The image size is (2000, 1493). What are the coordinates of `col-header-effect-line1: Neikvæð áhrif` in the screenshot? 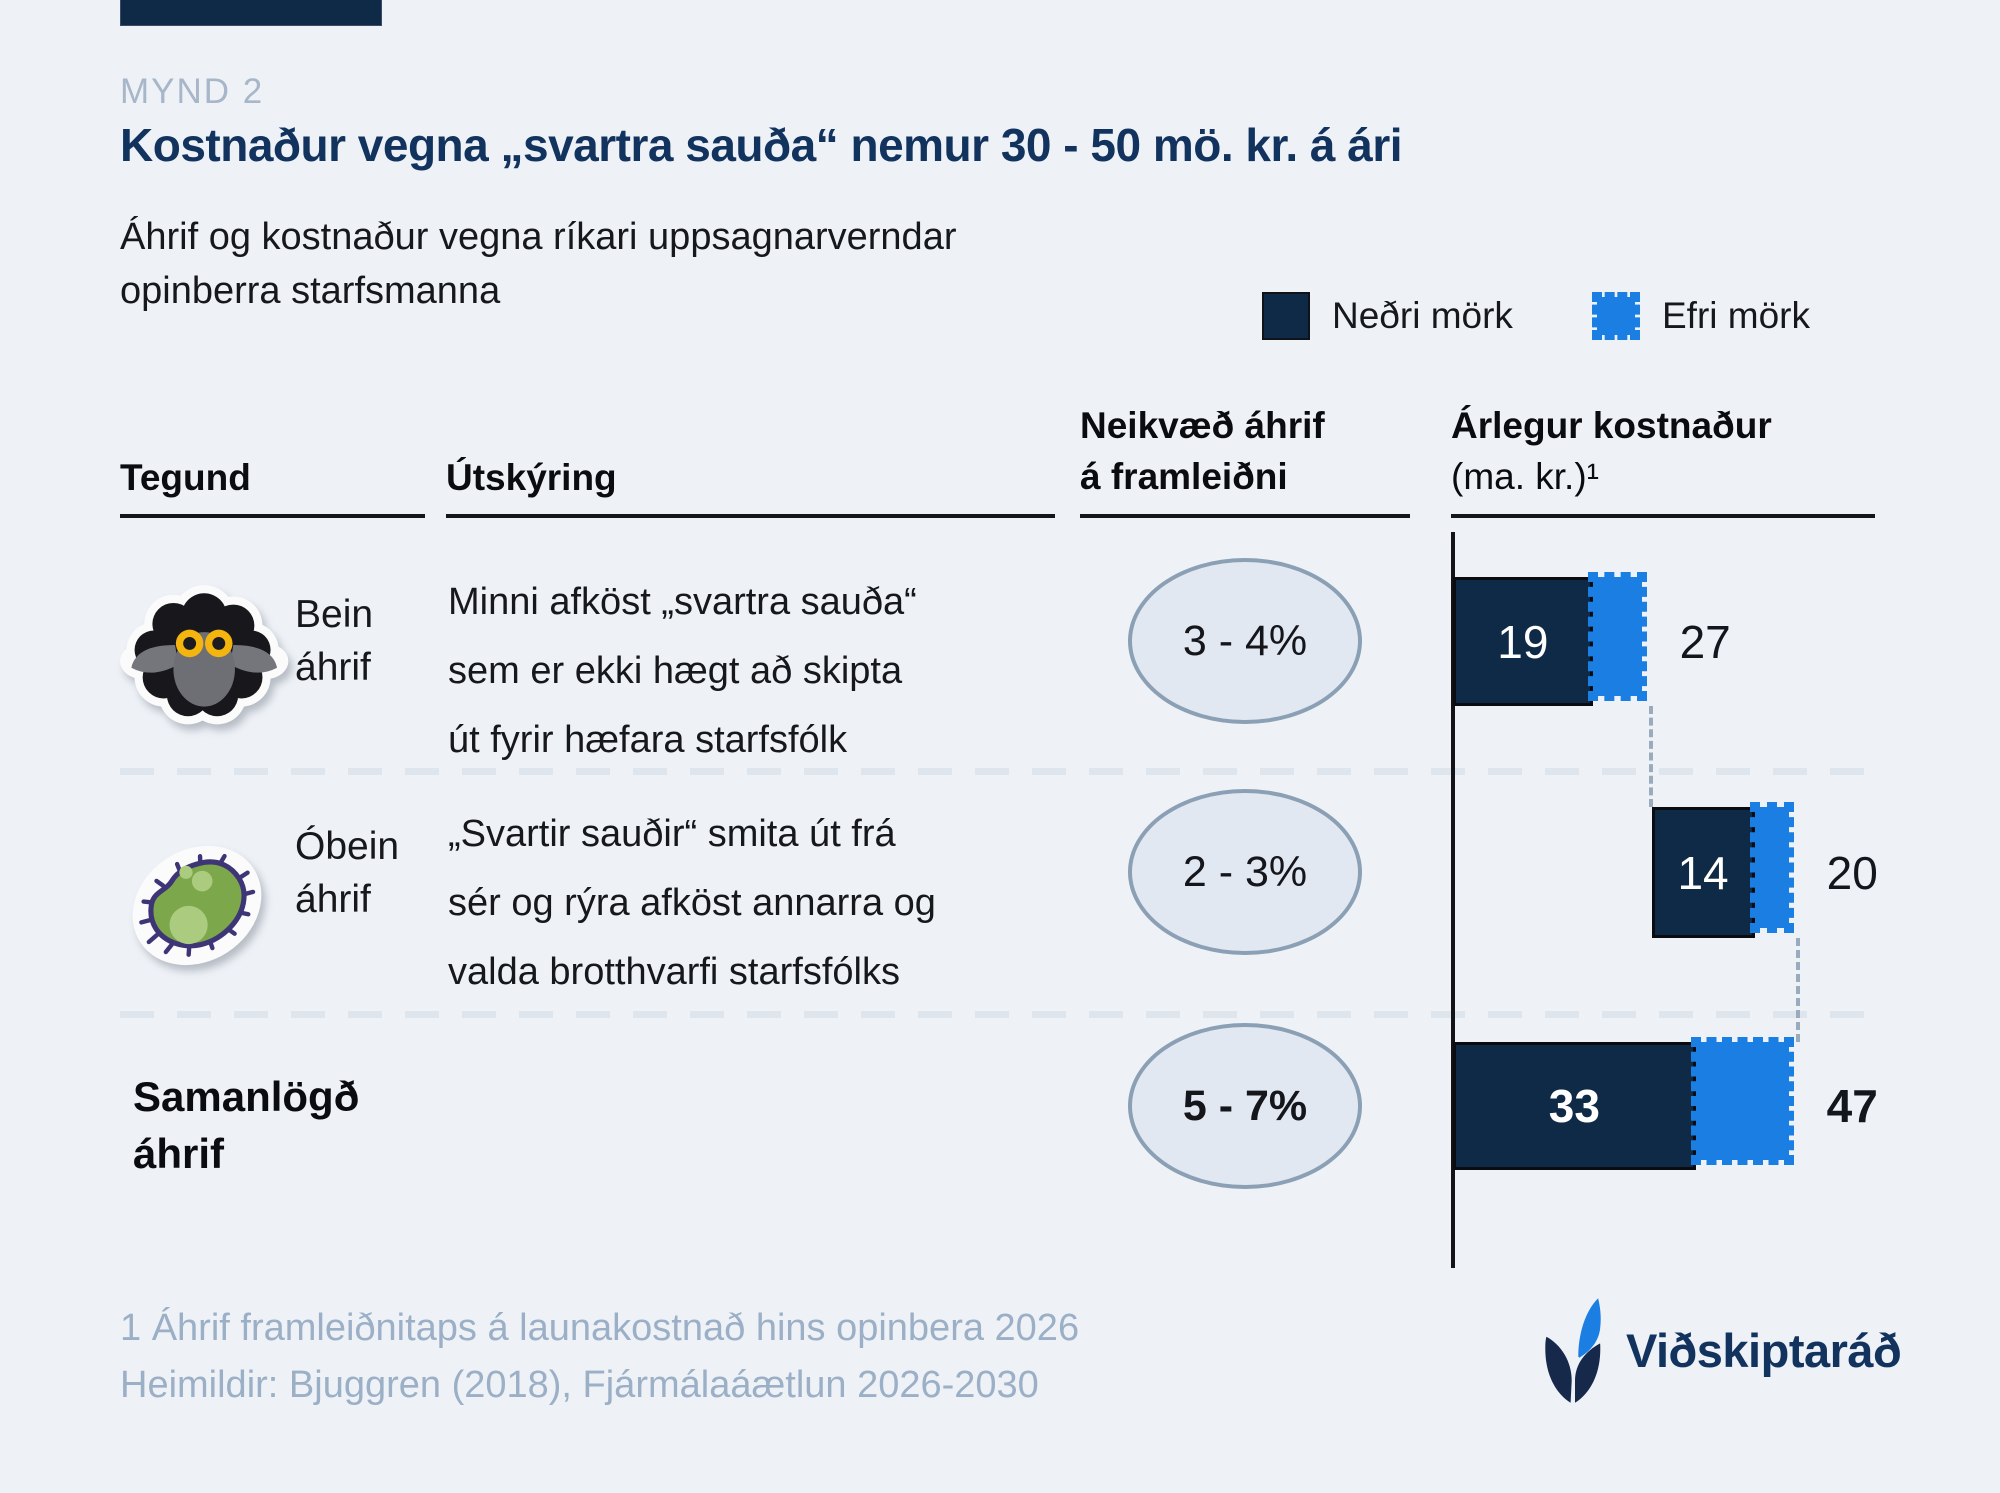 It's located at (1202, 425).